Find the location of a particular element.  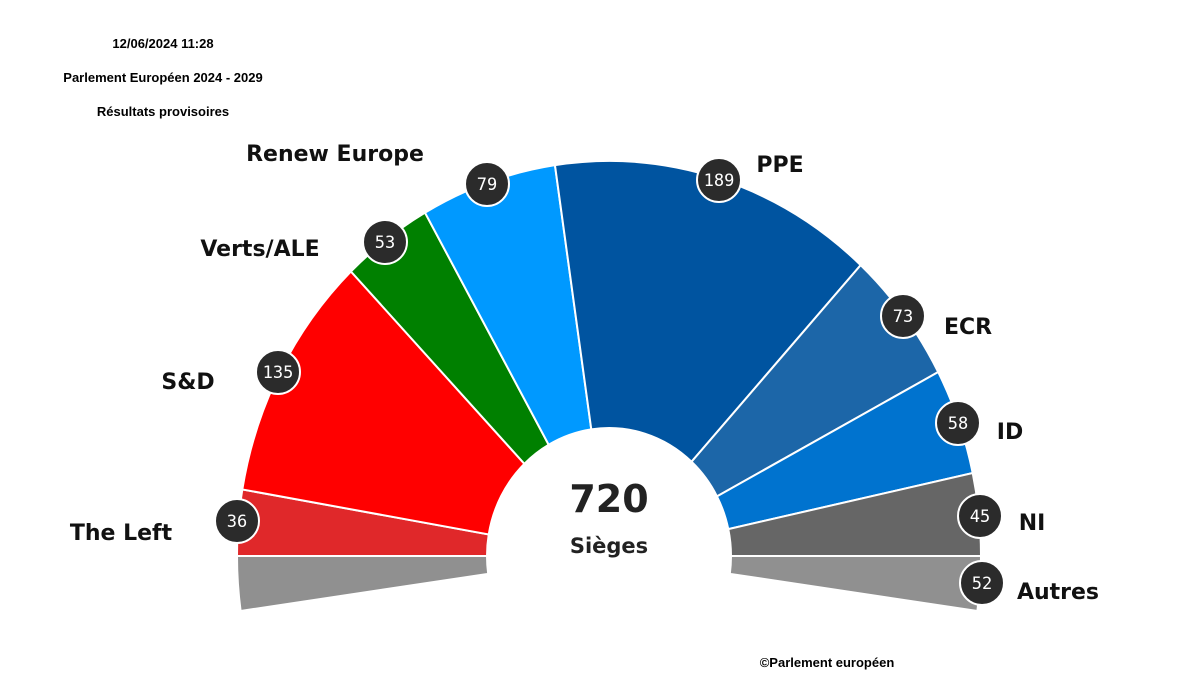

seat-badge-verts-ale is located at coordinates (385, 242).